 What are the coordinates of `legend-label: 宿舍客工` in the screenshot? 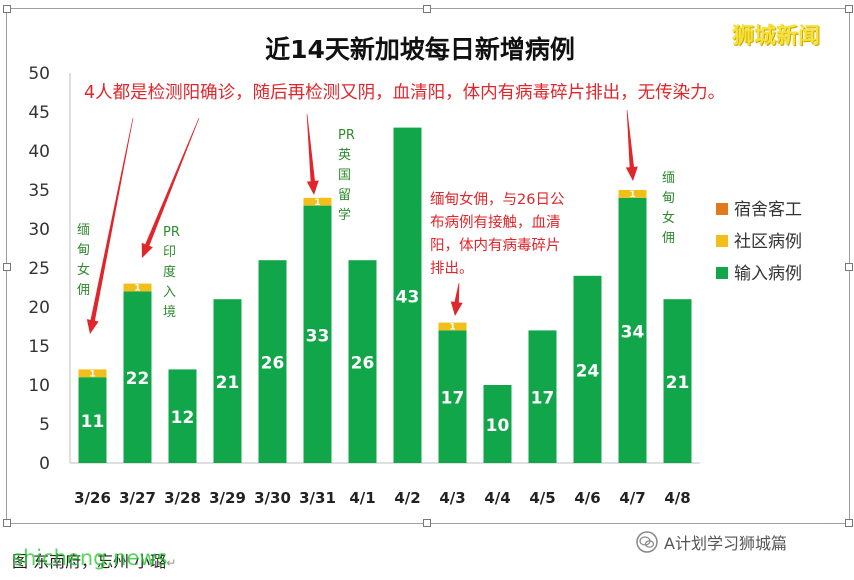 It's located at (768, 210).